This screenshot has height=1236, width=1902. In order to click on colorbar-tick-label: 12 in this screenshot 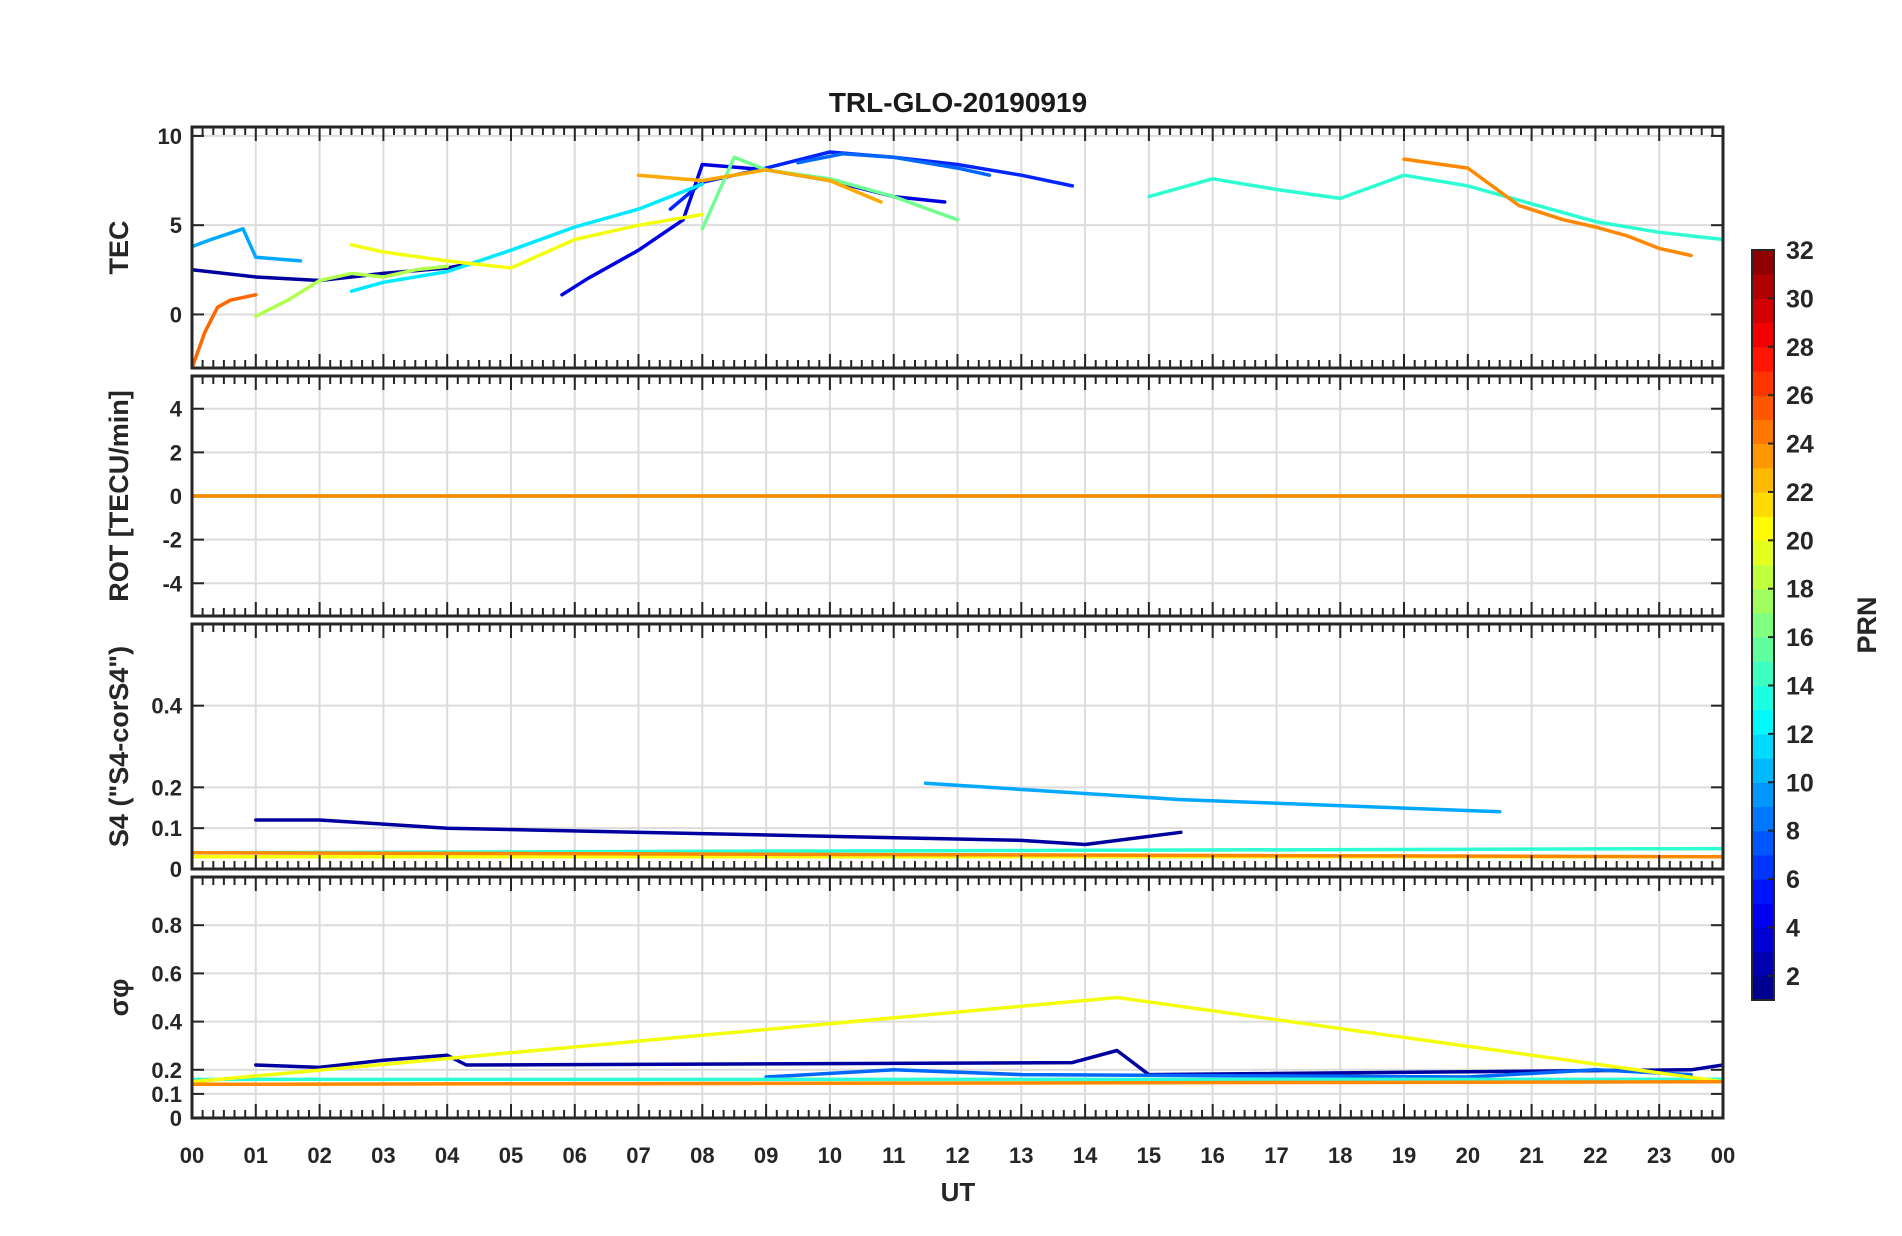, I will do `click(1800, 735)`.